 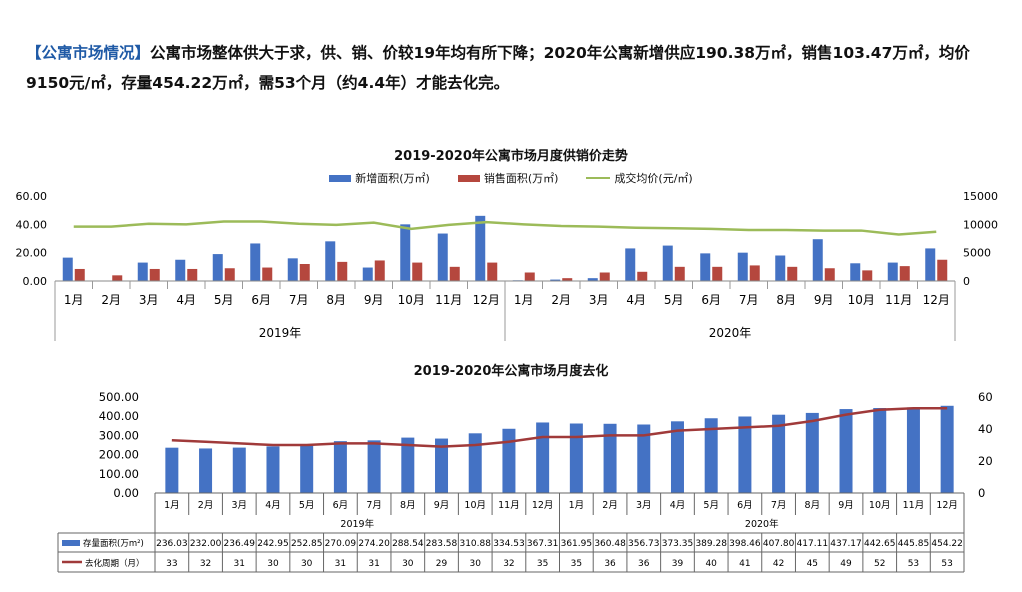 What do you see at coordinates (846, 544) in the screenshot?
I see `table-value-stock: 437.17` at bounding box center [846, 544].